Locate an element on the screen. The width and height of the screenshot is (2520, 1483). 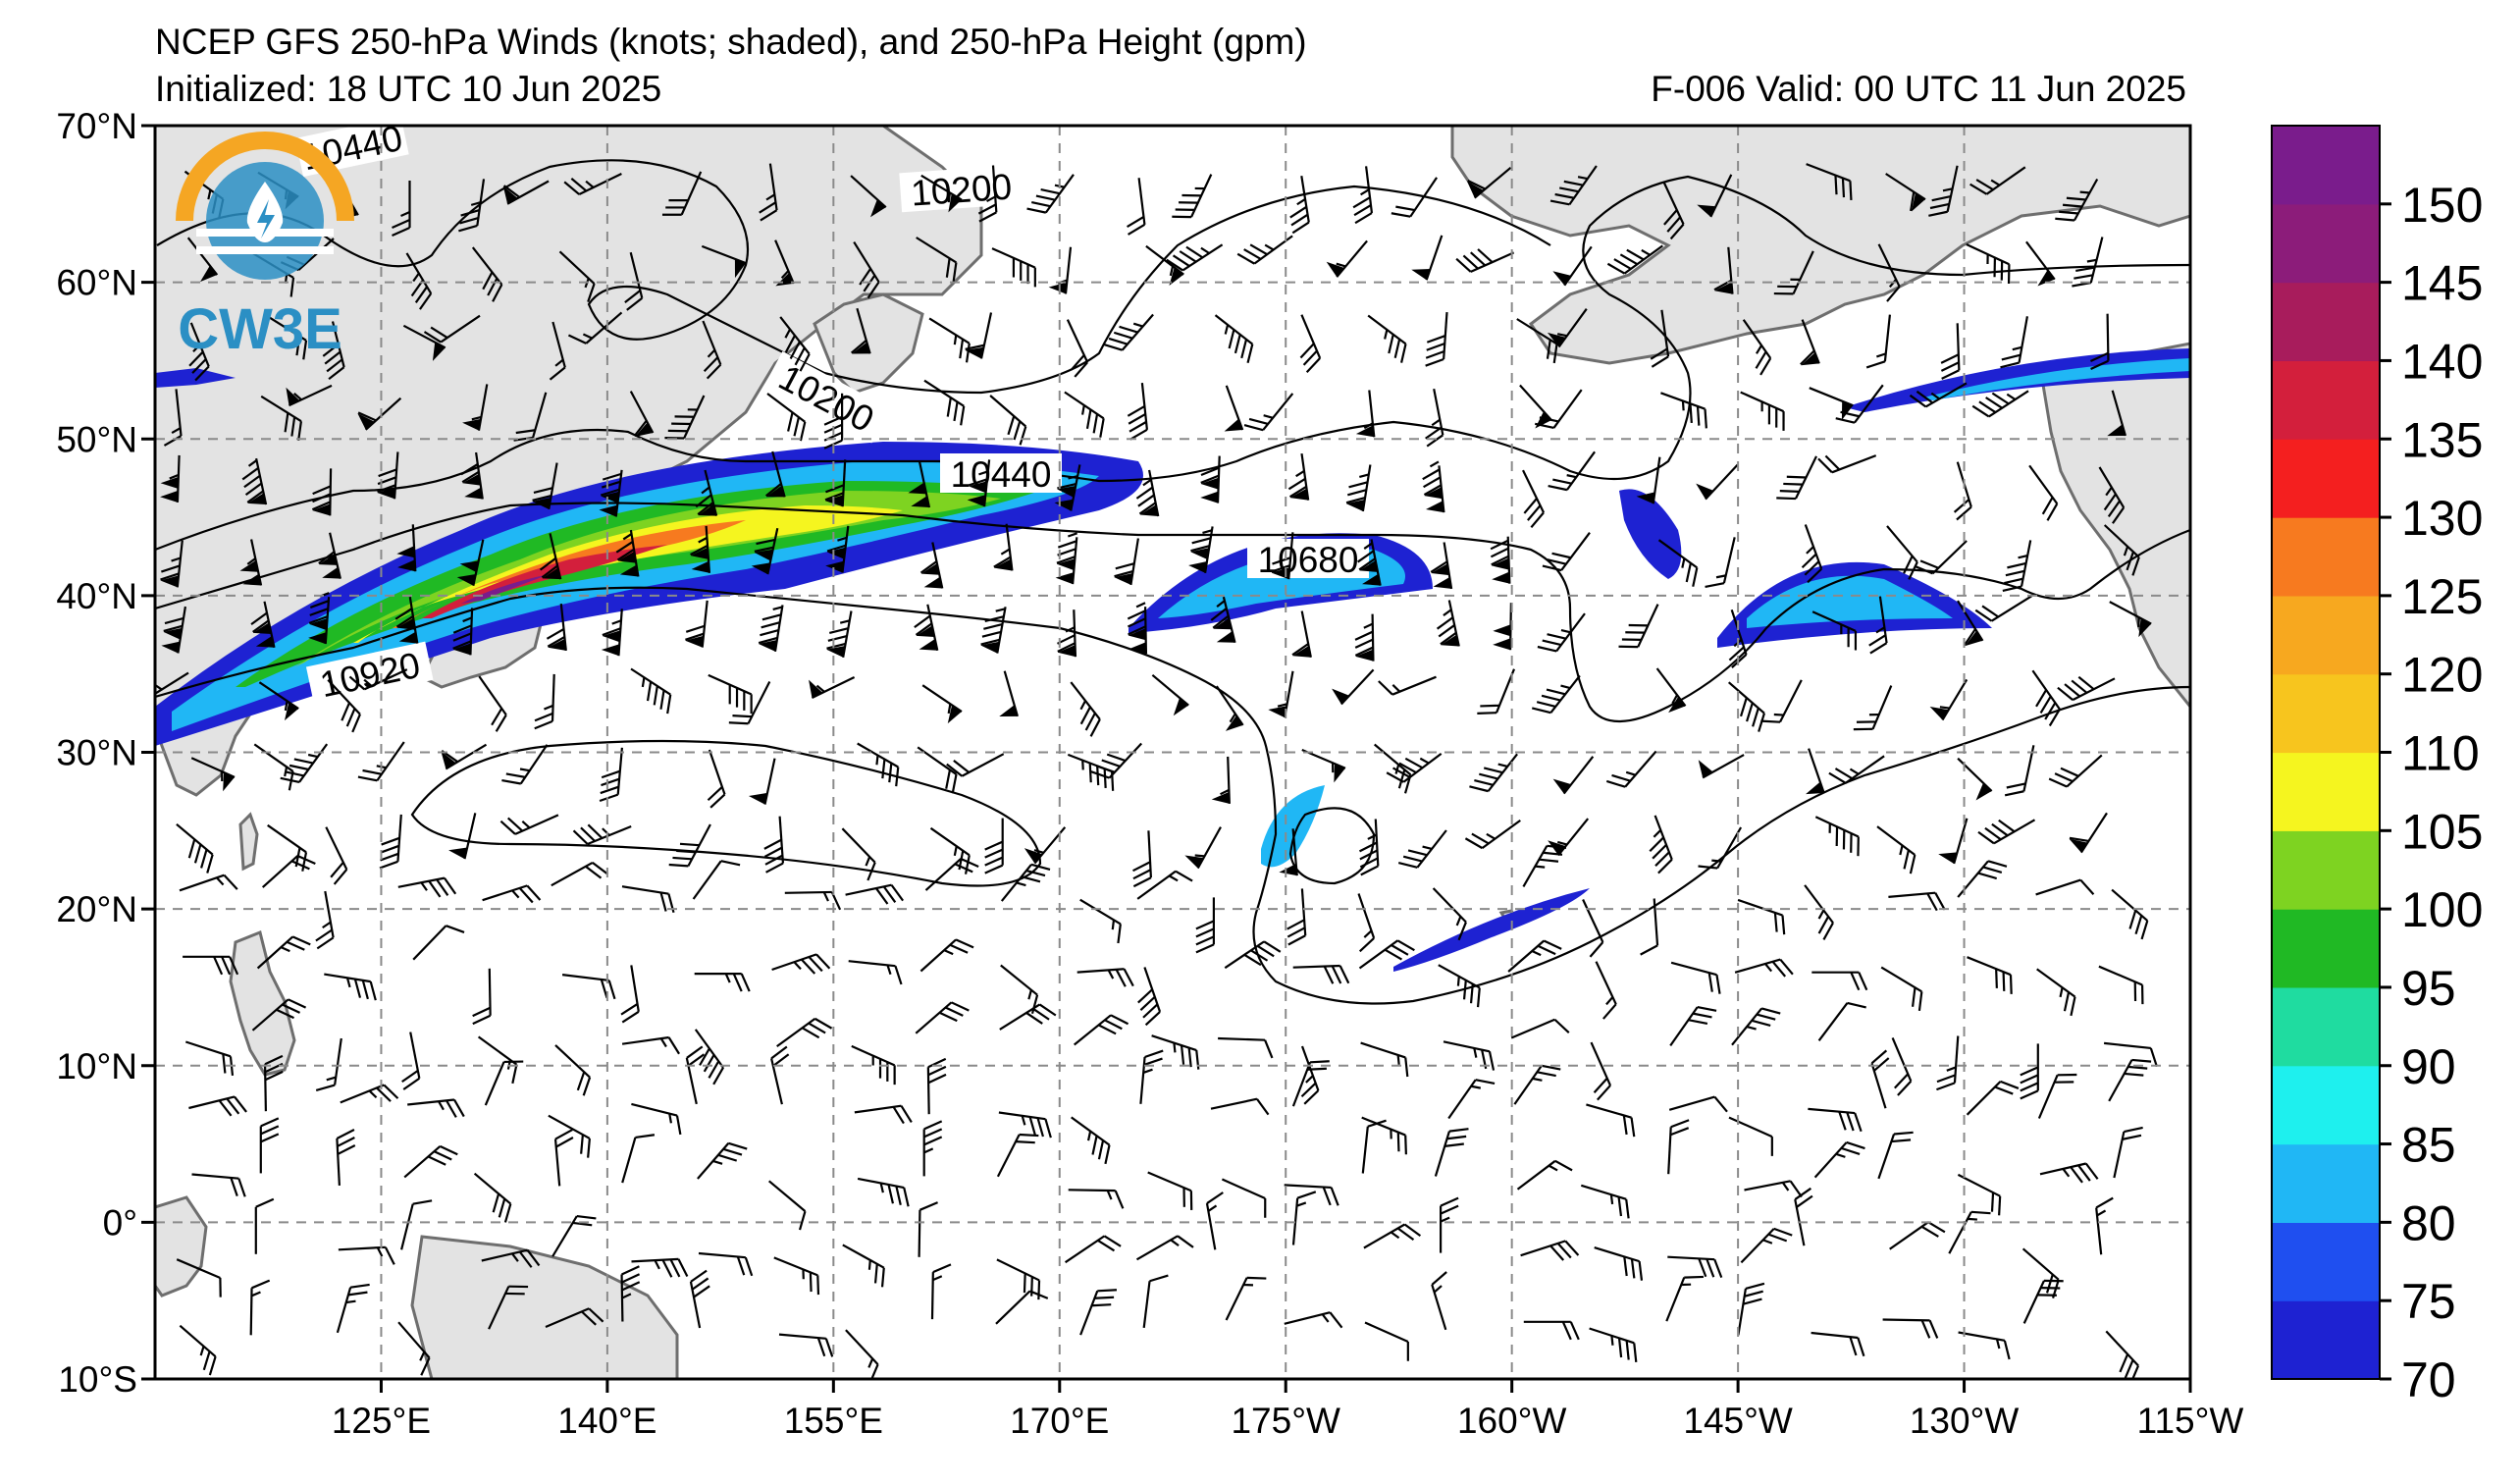
colorbar-label: 90 is located at coordinates (2428, 1067).